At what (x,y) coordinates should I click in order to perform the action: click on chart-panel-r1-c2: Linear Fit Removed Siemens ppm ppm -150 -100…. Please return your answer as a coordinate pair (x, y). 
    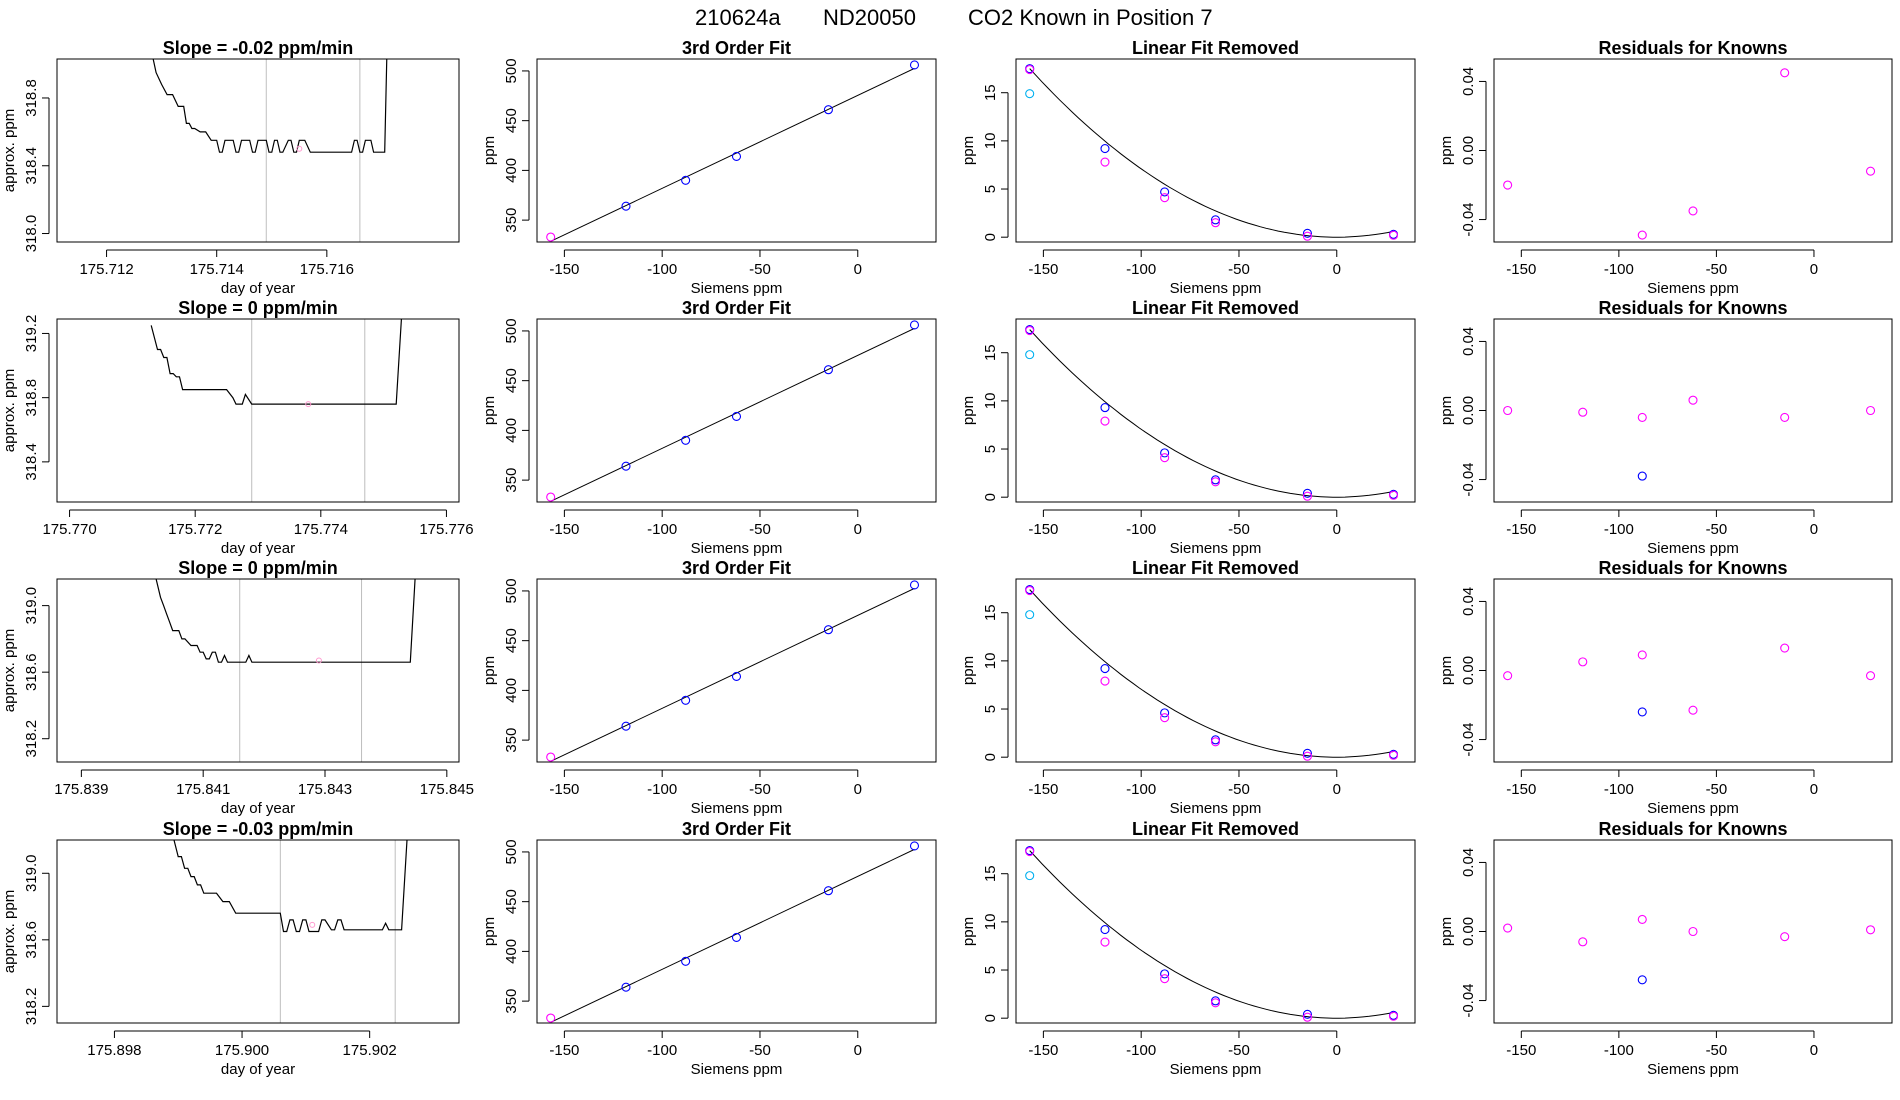
    Looking at the image, I should click on (1188, 427).